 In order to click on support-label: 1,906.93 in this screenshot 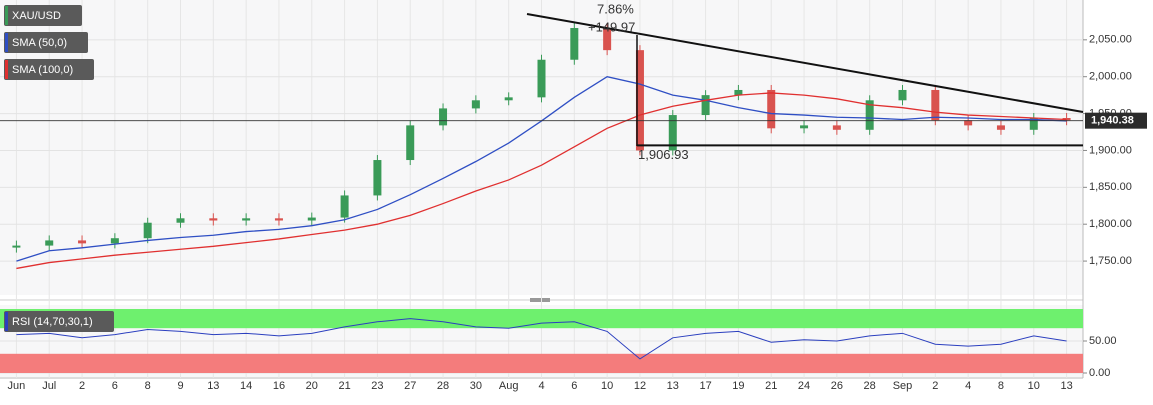, I will do `click(663, 154)`.